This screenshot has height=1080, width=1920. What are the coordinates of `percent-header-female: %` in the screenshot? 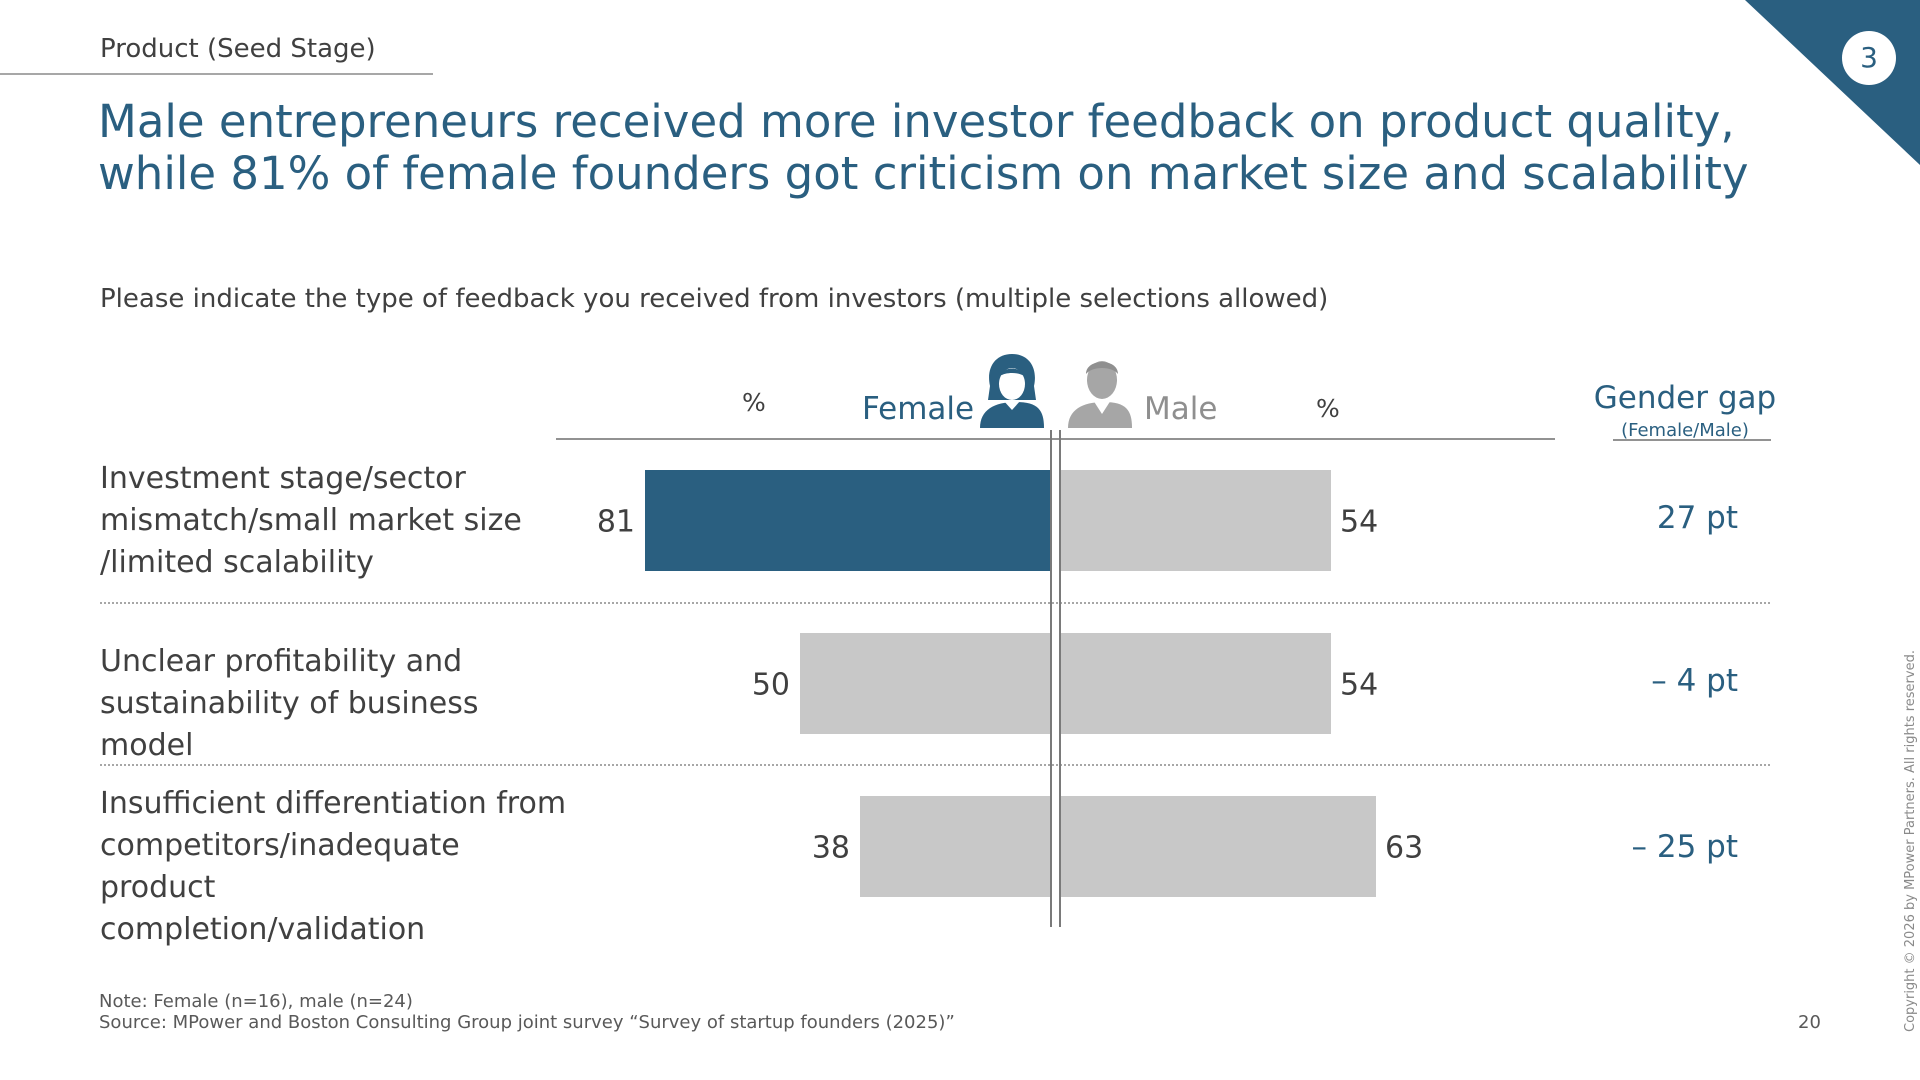 It's located at (754, 402).